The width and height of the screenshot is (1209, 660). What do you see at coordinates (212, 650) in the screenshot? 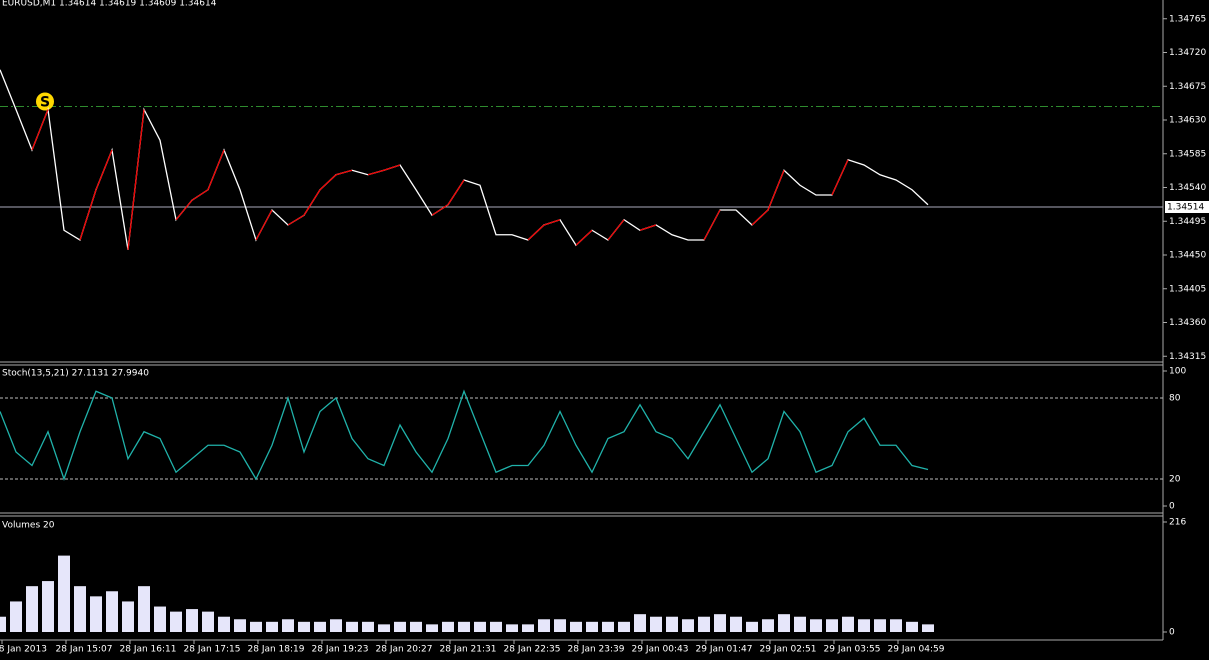
I see `x-tick-label: 28 Jan 17:15` at bounding box center [212, 650].